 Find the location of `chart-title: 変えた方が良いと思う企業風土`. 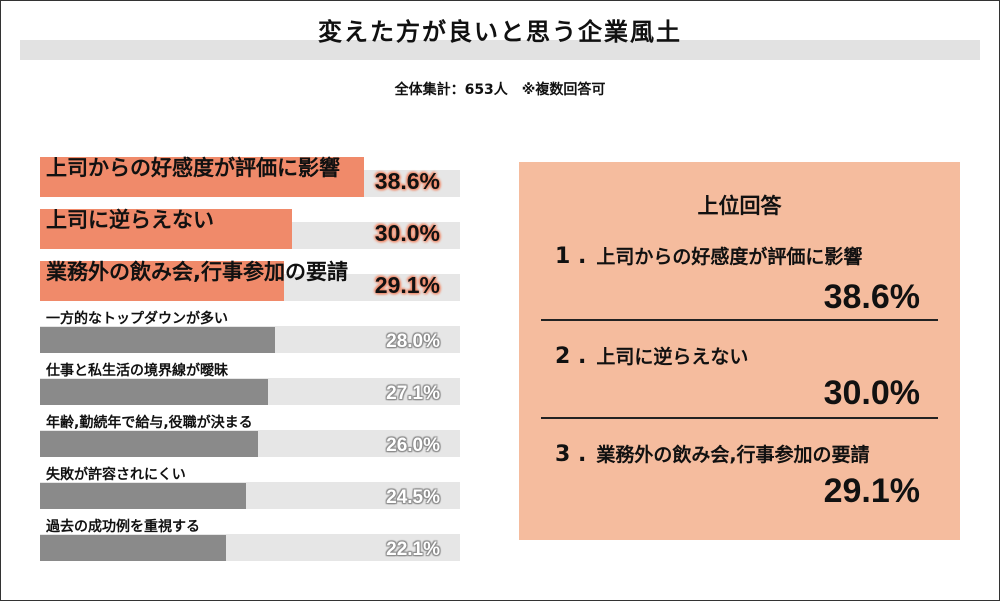

chart-title: 変えた方が良いと思う企業風土 is located at coordinates (500, 32).